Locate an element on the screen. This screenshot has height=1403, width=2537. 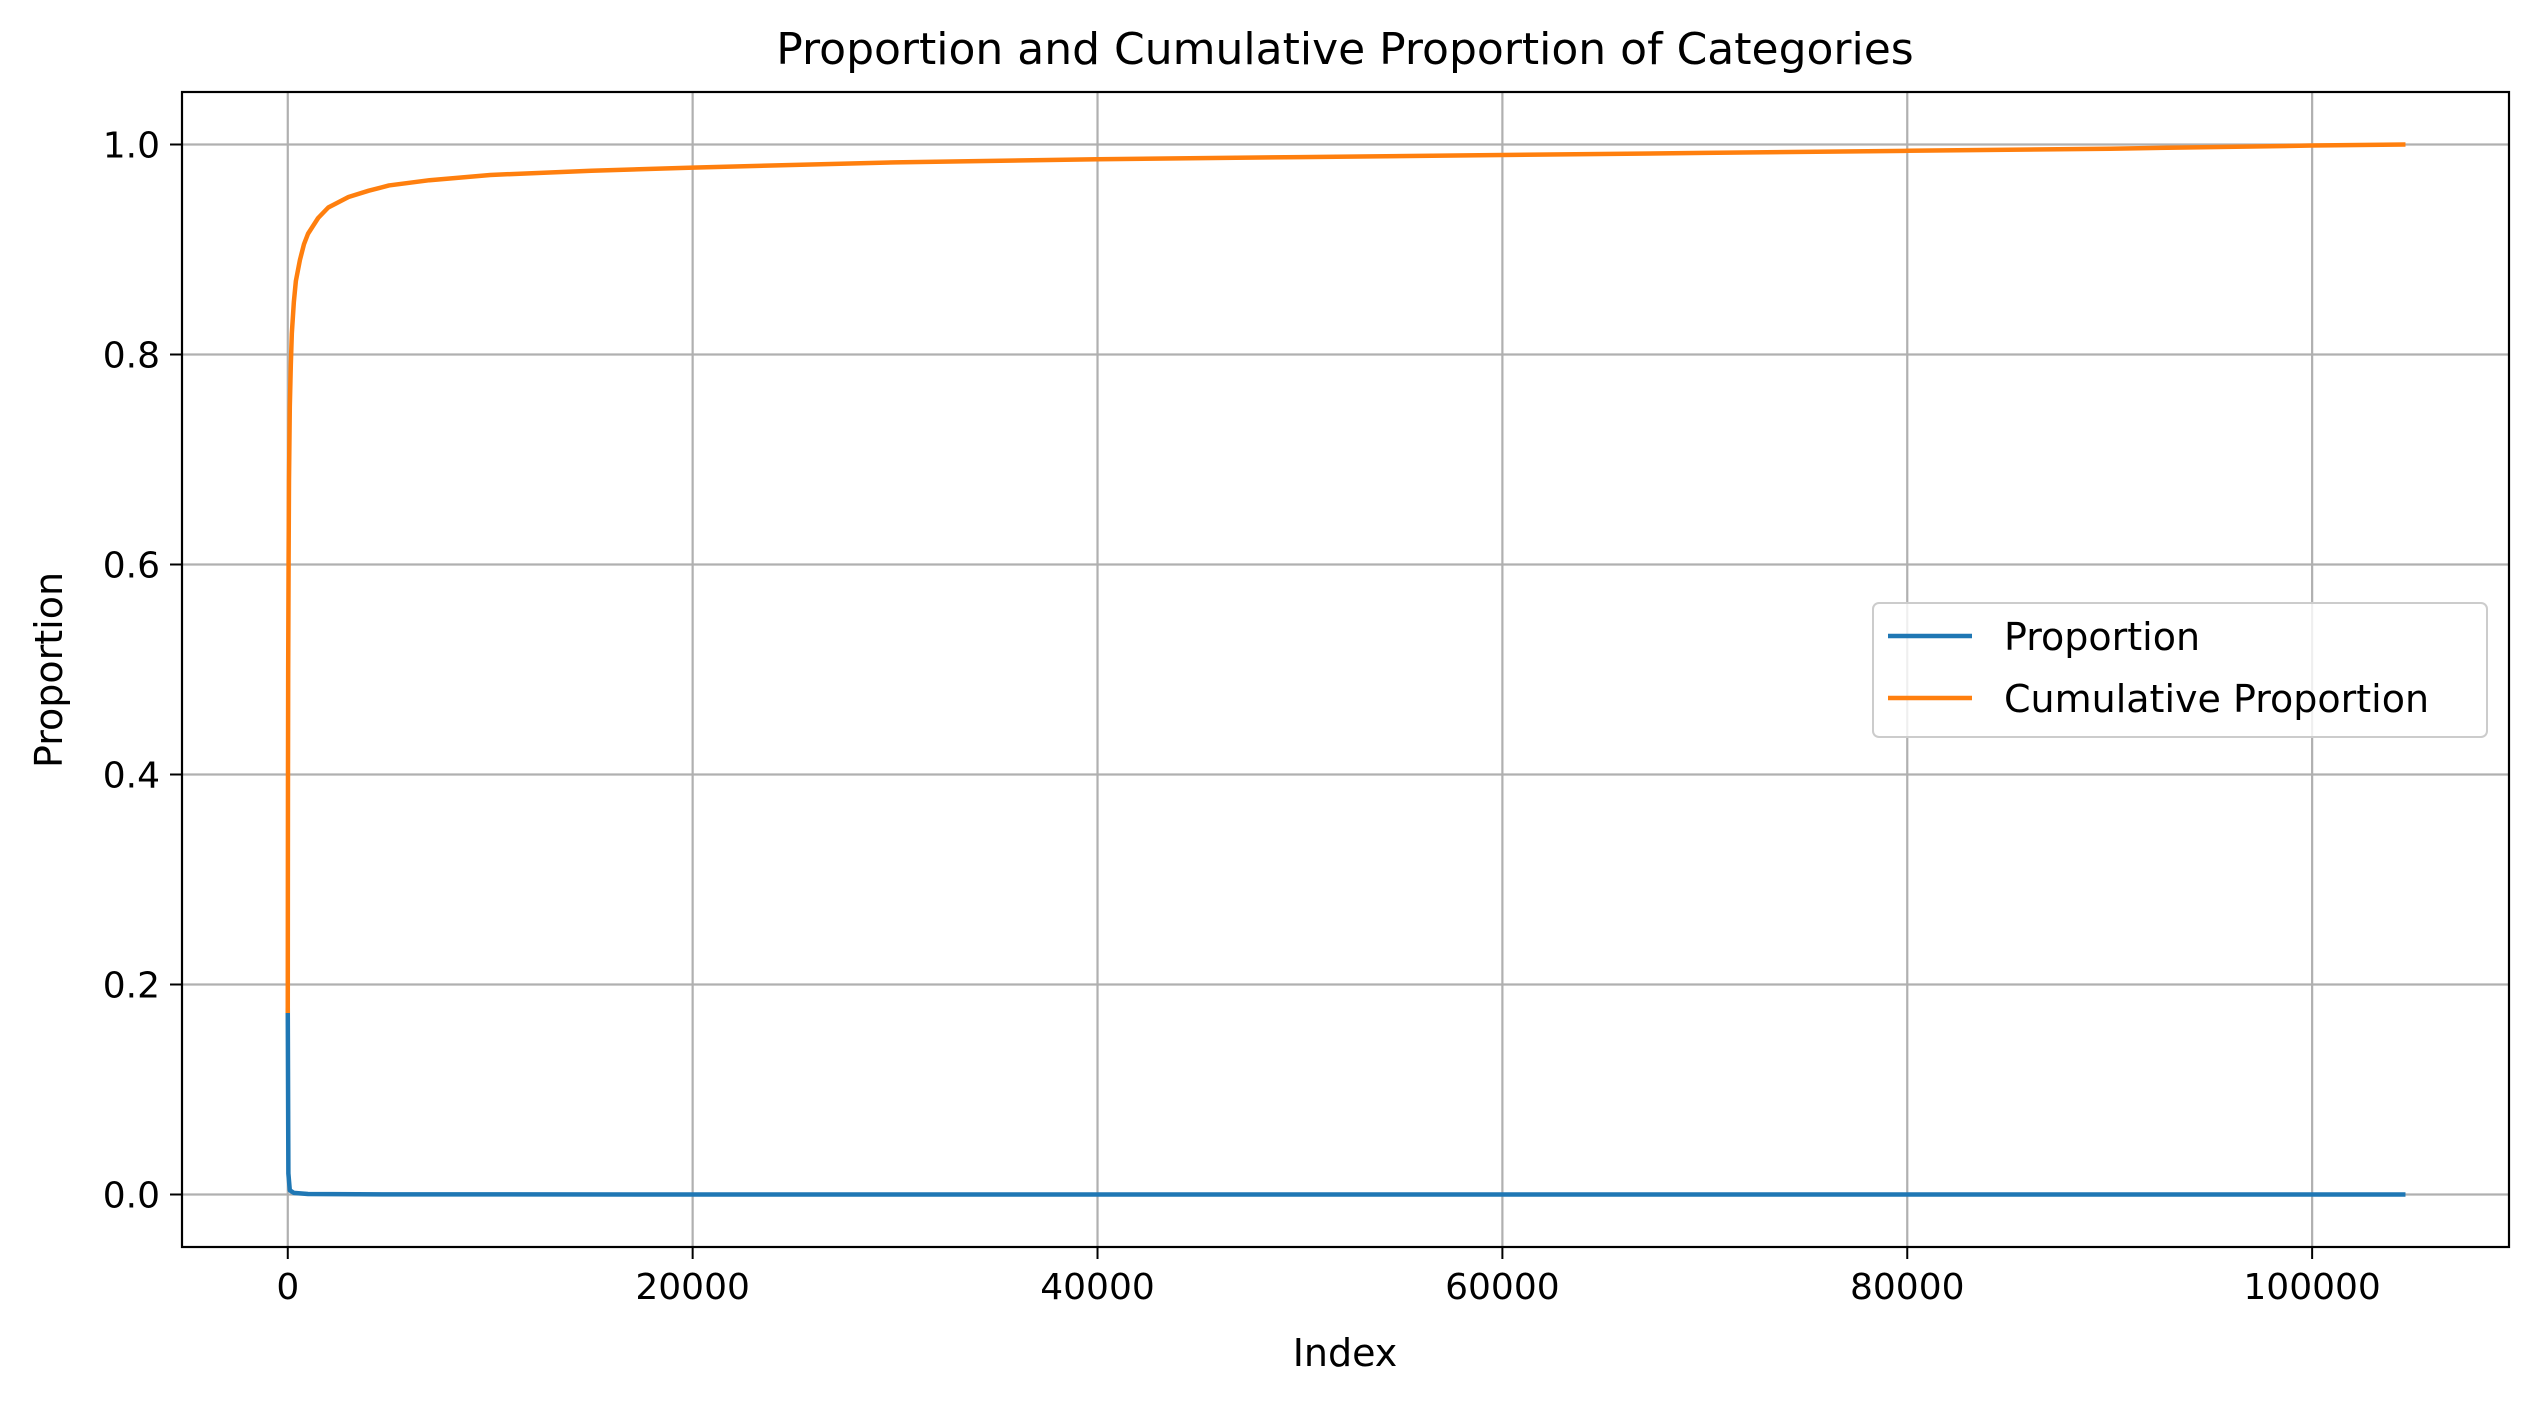
y-axis-label: Proportion is located at coordinates (49, 670).